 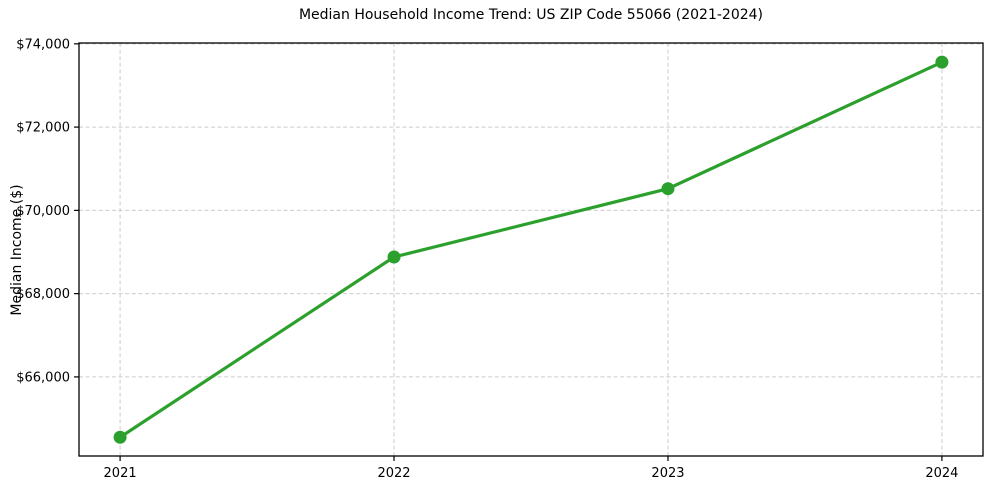 What do you see at coordinates (941, 473) in the screenshot?
I see `x-tick-label: 2024` at bounding box center [941, 473].